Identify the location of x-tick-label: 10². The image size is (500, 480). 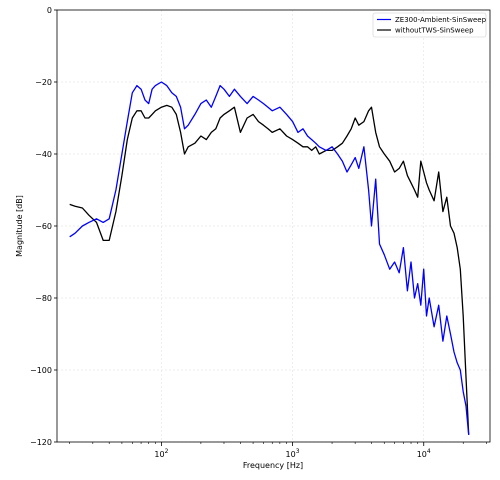
(161, 453).